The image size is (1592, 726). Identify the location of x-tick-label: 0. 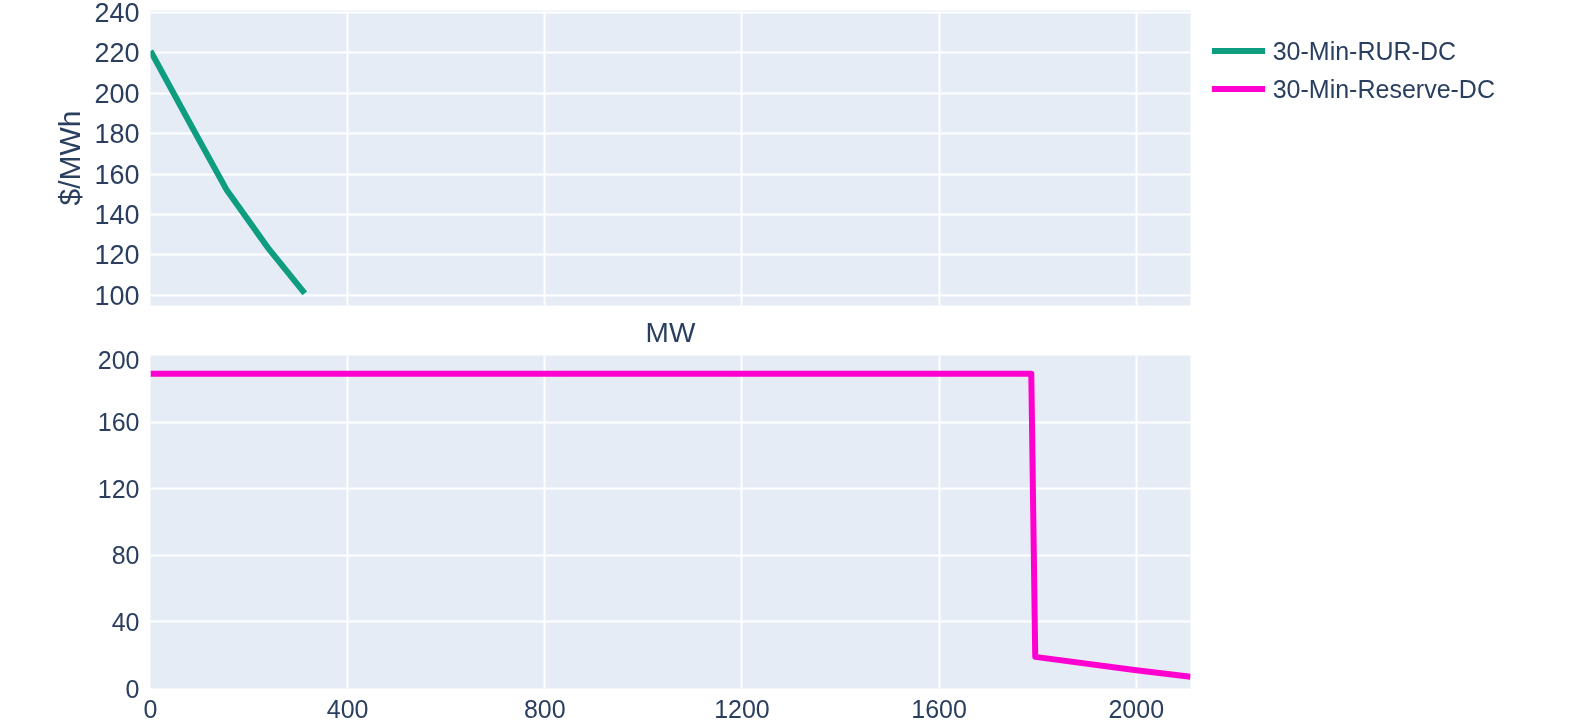
(150, 708).